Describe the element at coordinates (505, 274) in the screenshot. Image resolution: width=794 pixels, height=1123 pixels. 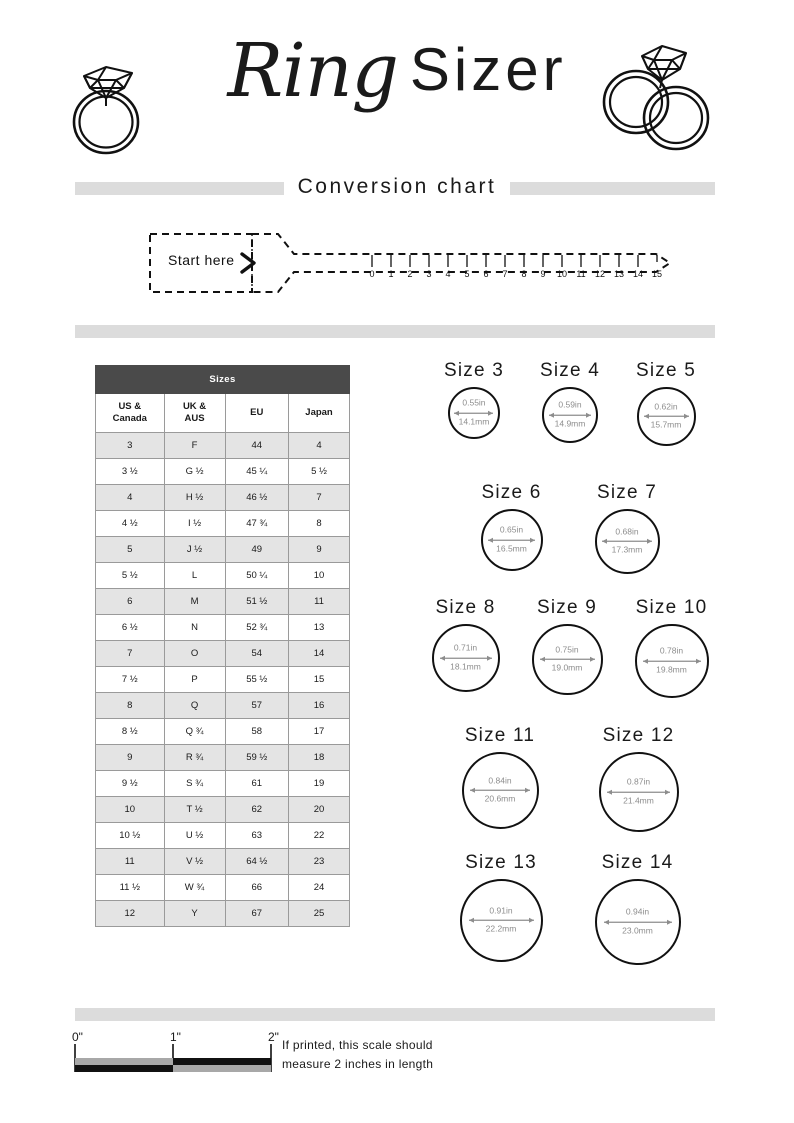
I see `strip-tick-7: 7` at that location.